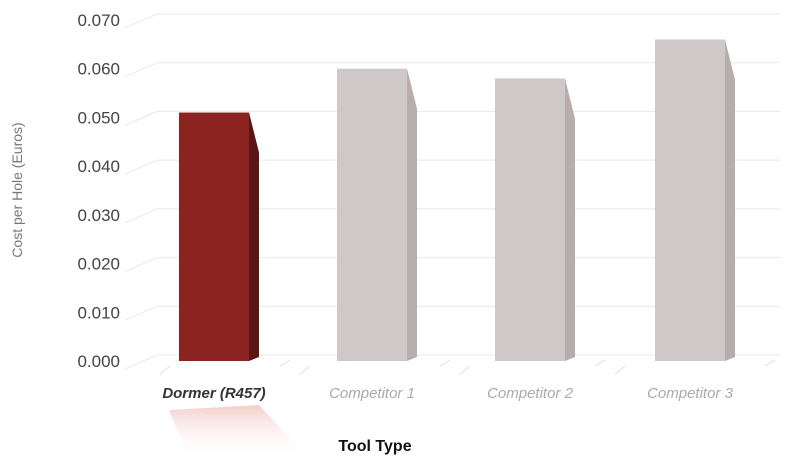  What do you see at coordinates (98, 191) in the screenshot?
I see `y-axis-ticks: 0.000 0.010 0.020 0.030 0.040 0.050 0.060 0.070` at bounding box center [98, 191].